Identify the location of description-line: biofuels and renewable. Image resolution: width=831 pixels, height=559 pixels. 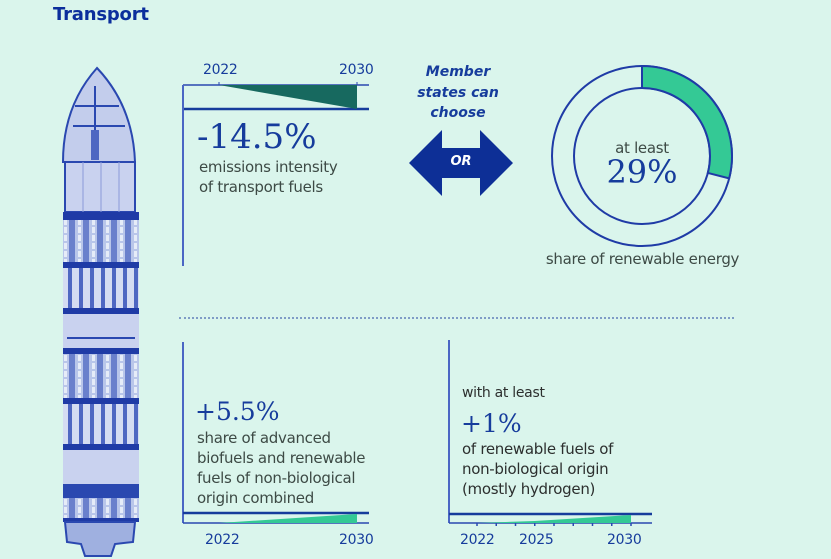
(281, 458).